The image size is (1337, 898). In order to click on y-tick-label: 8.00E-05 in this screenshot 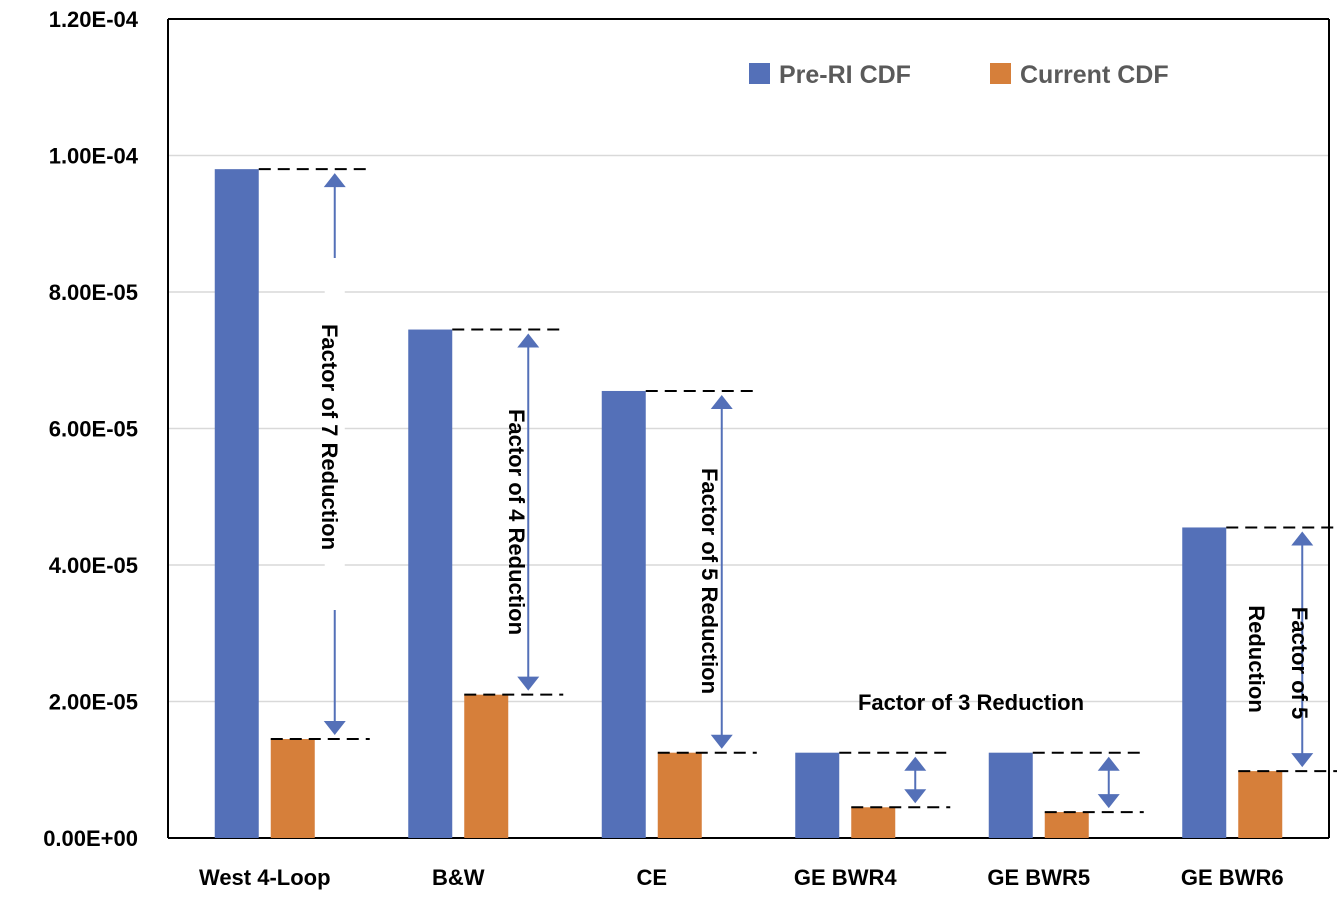, I will do `click(93, 292)`.